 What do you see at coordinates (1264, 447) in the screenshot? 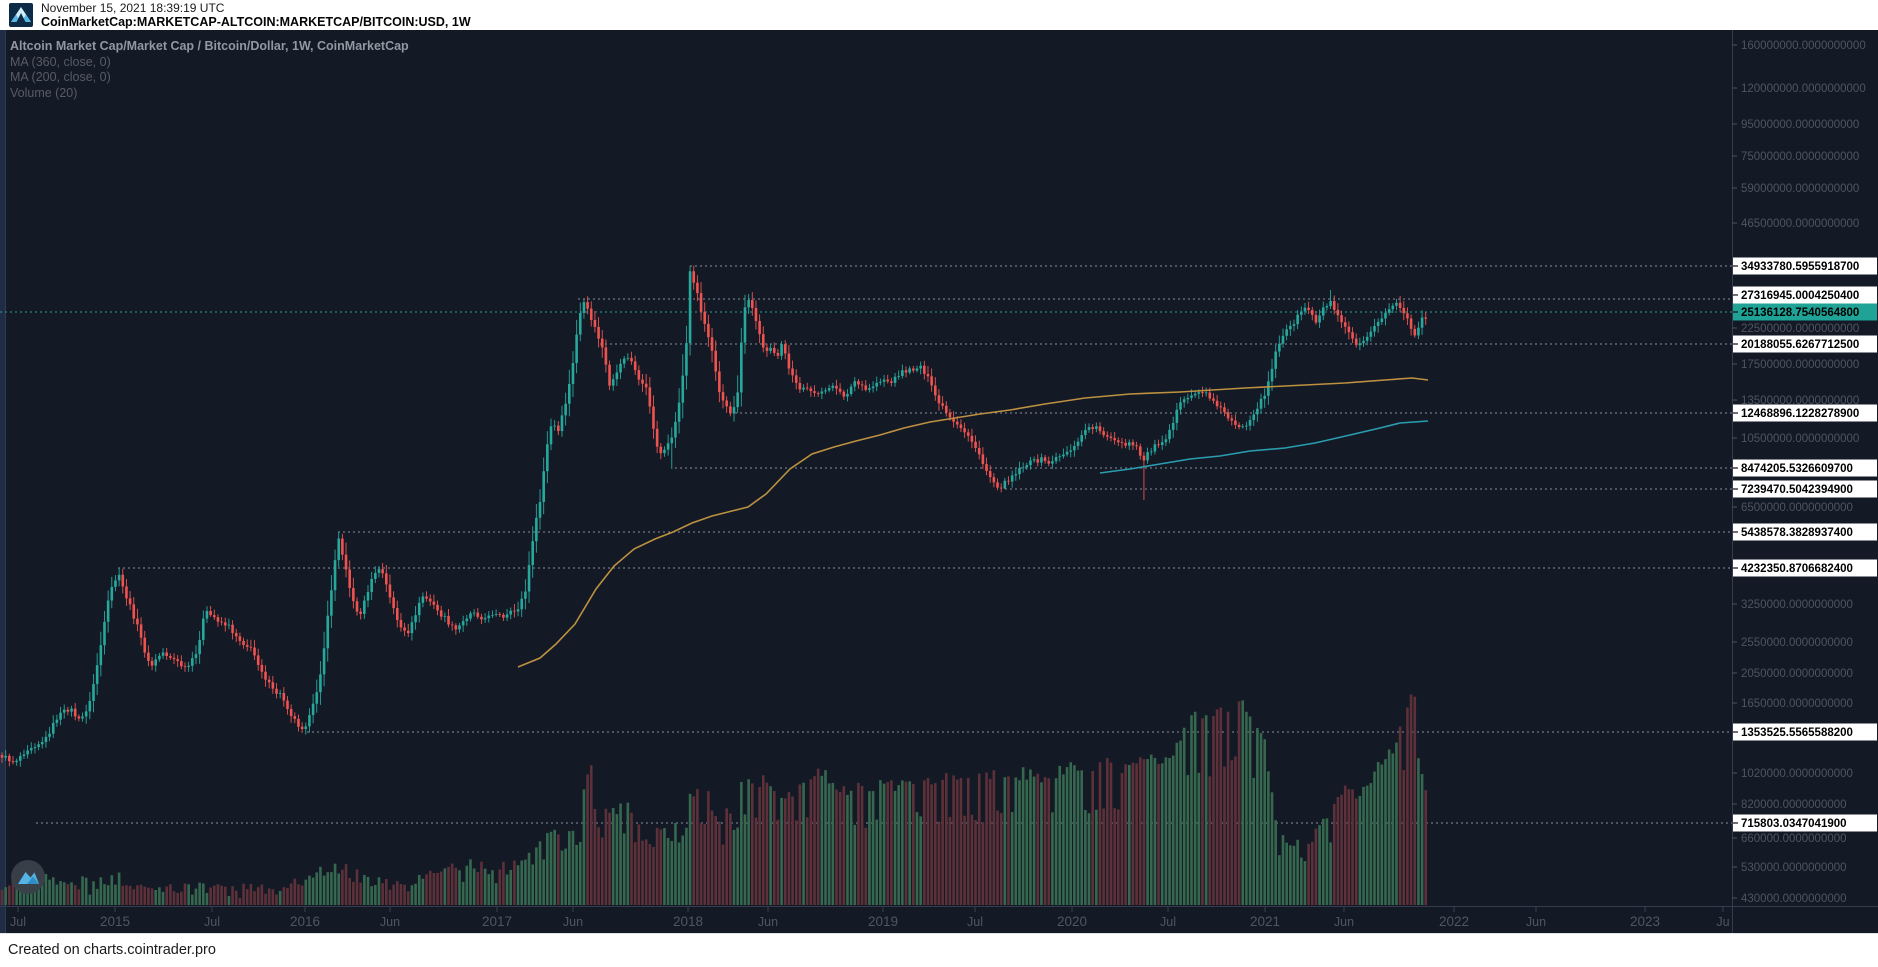
I see `ma200-line` at bounding box center [1264, 447].